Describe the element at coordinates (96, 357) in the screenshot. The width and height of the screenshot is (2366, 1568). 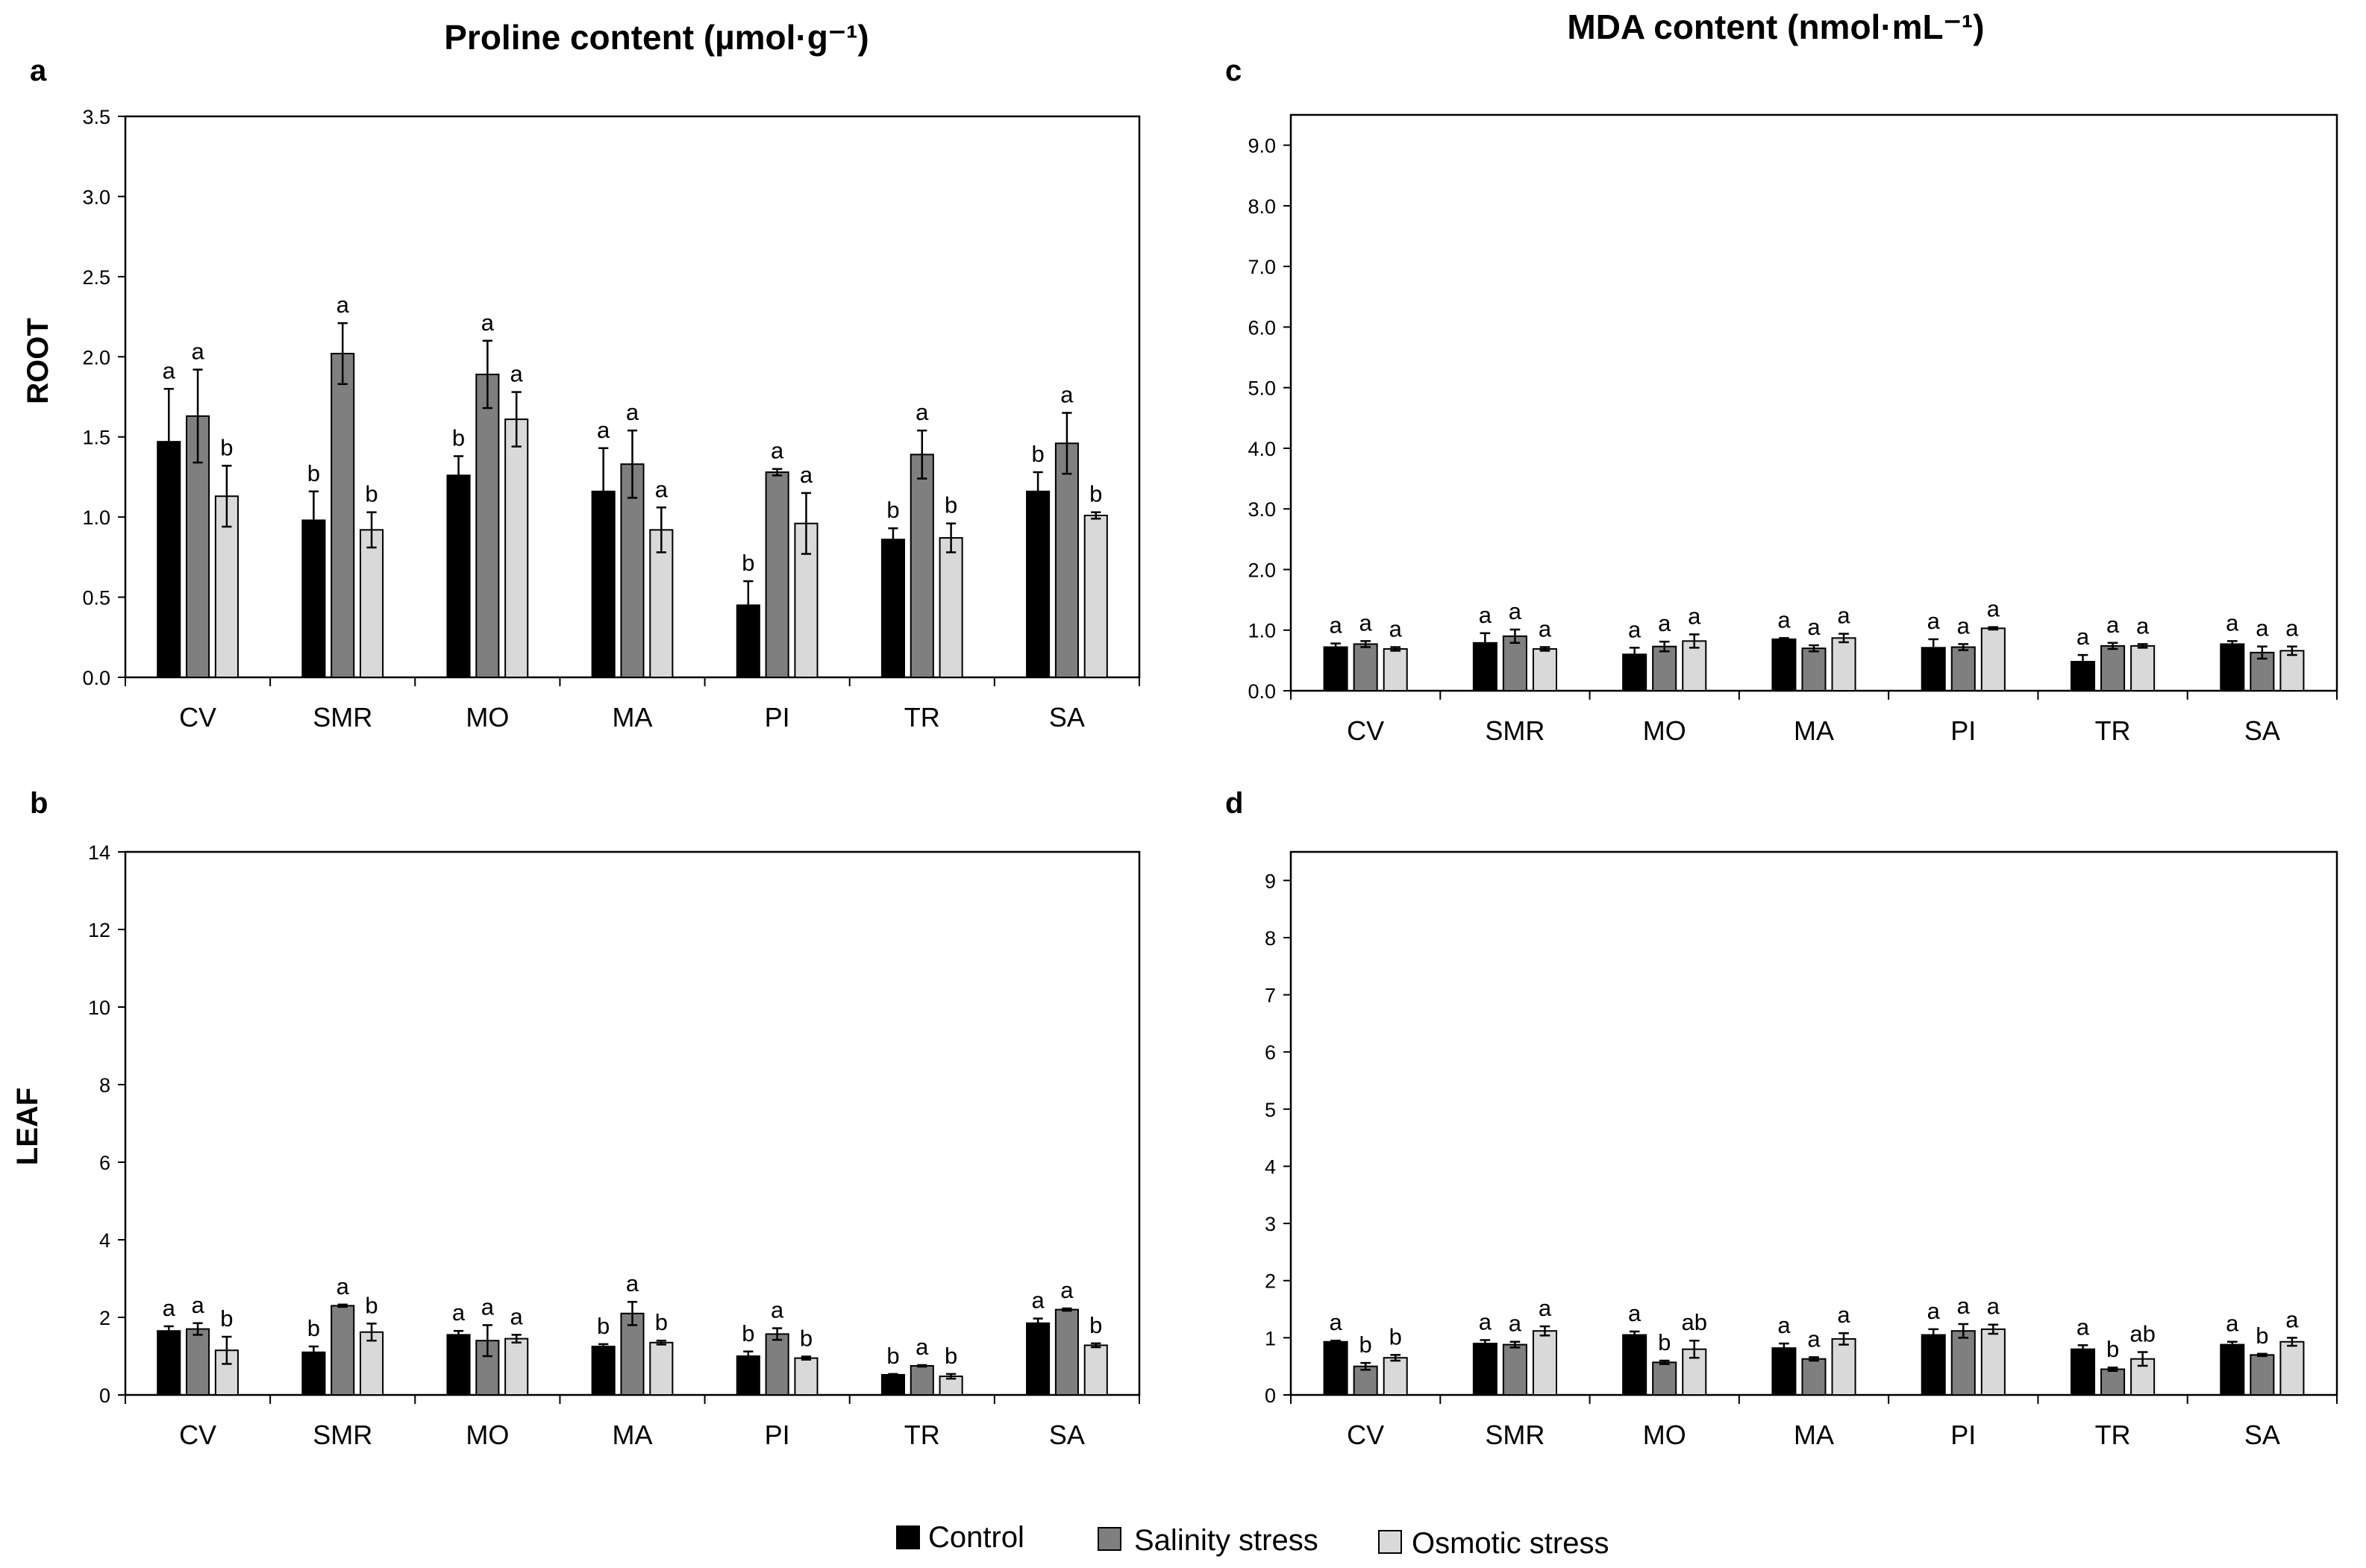
I see `y-tick-label: 2.0` at that location.